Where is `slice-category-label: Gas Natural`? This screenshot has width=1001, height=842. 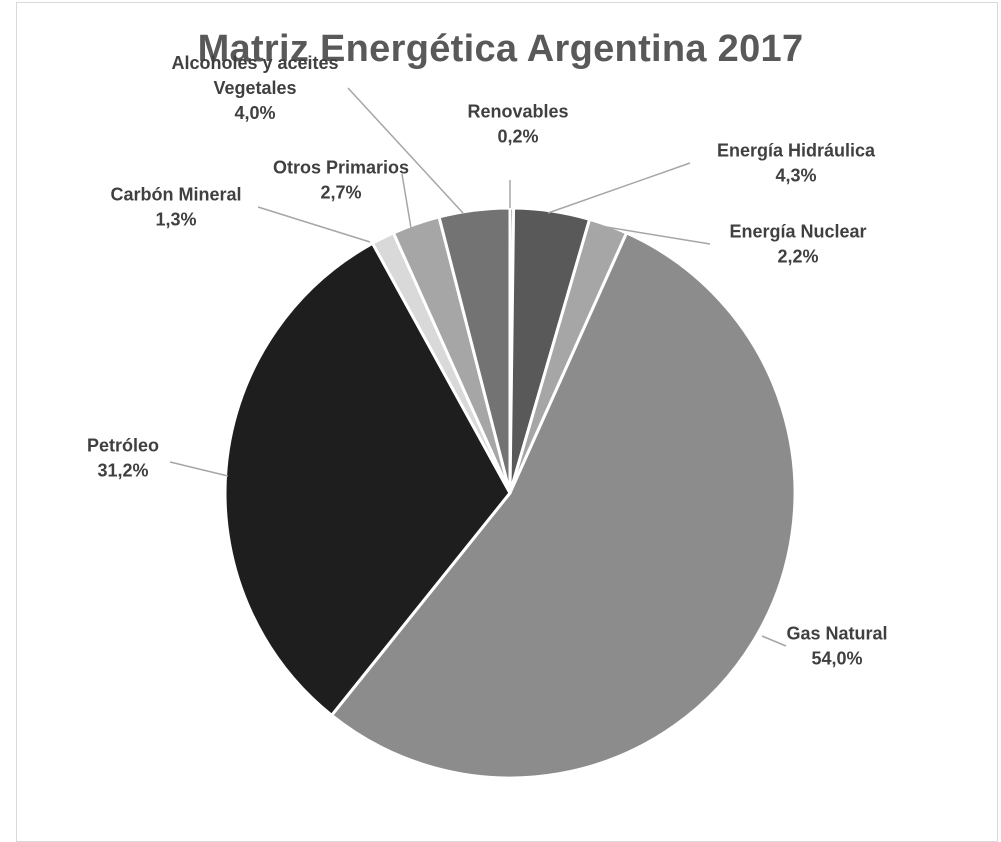
slice-category-label: Gas Natural is located at coordinates (836, 634).